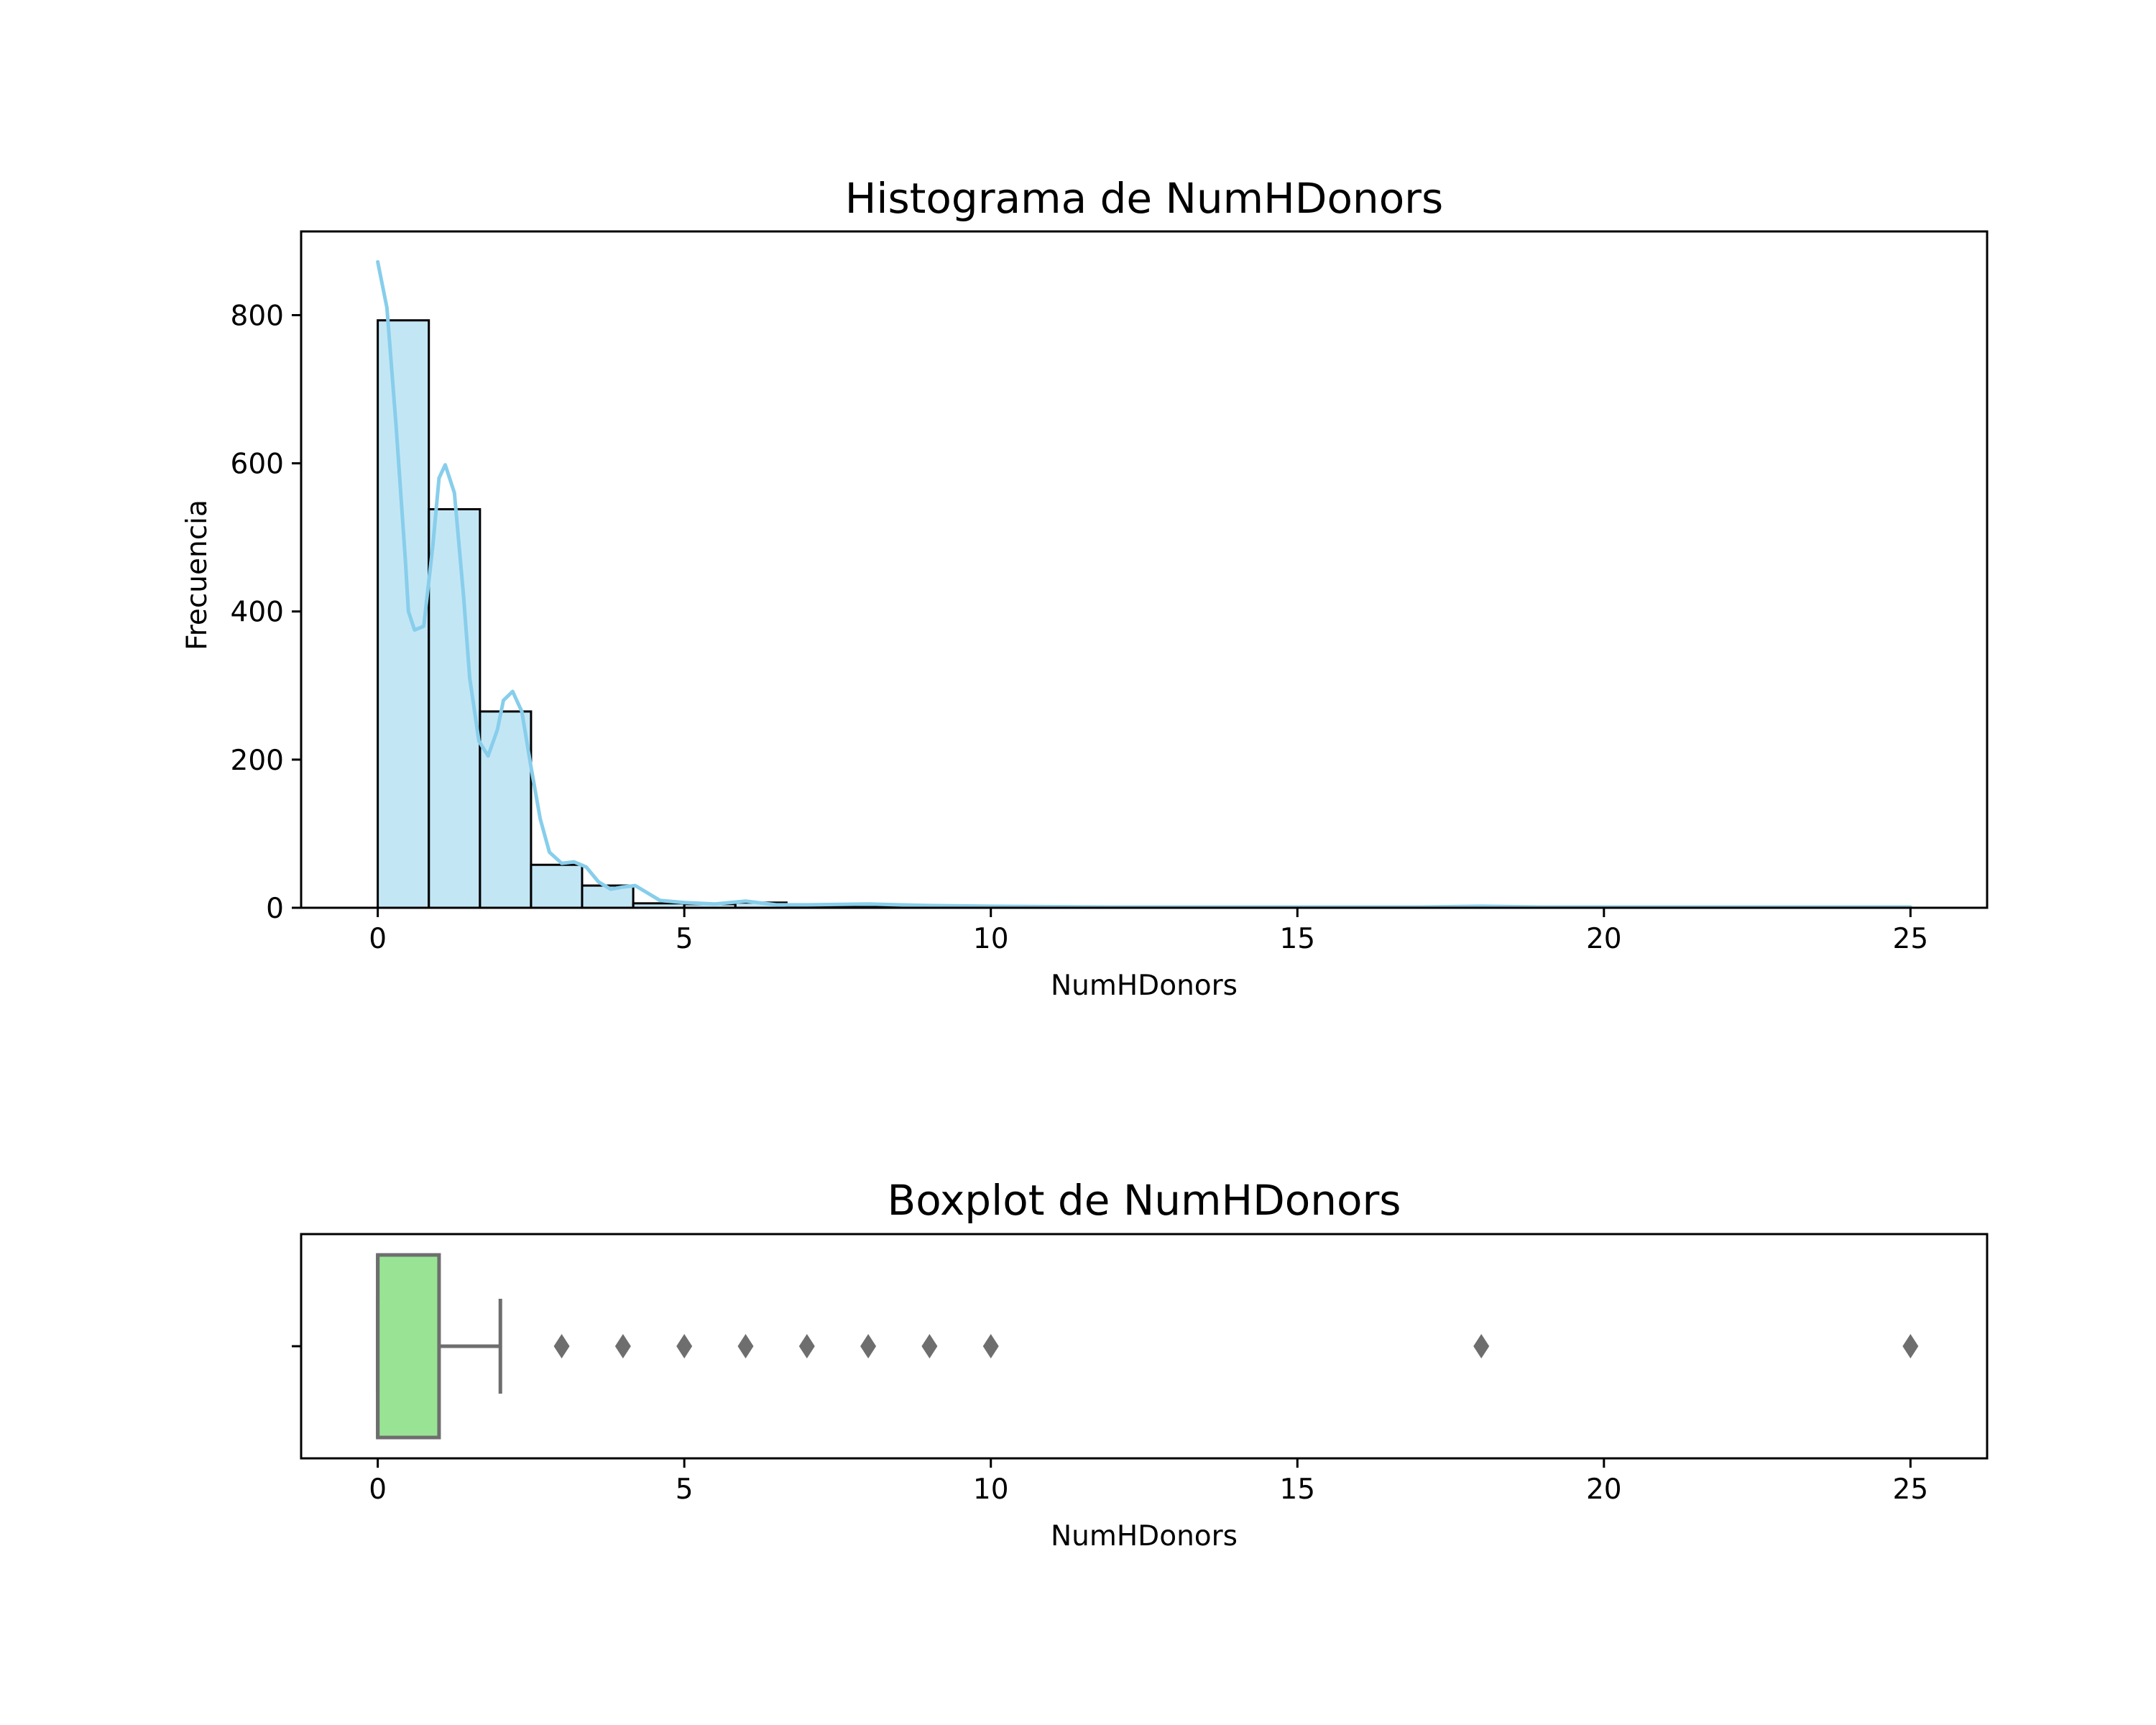 The width and height of the screenshot is (2156, 1725). What do you see at coordinates (1144, 1536) in the screenshot?
I see `boxplot-x-axis-label: NumHDonors` at bounding box center [1144, 1536].